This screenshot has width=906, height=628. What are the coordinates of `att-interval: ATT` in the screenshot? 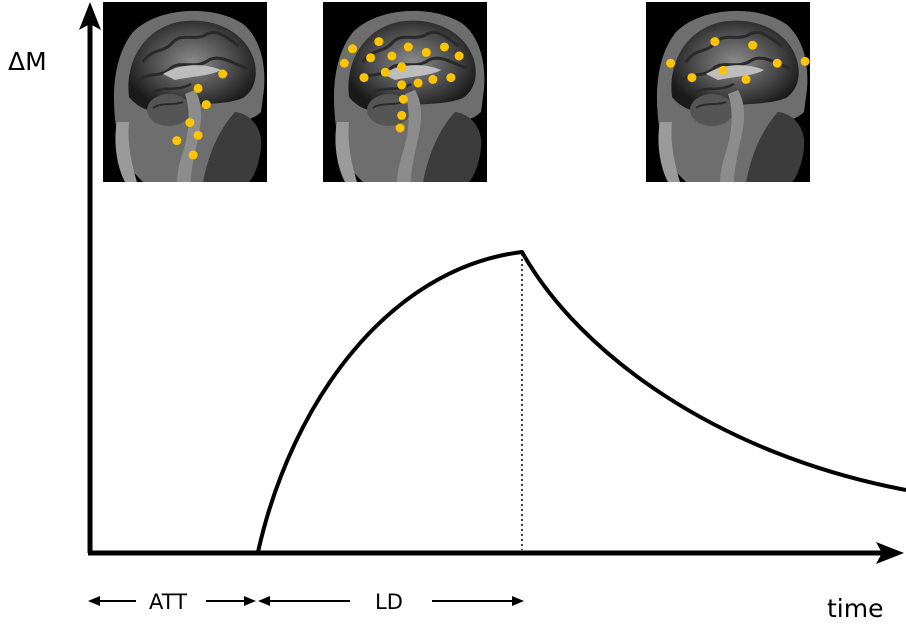 It's located at (172, 602).